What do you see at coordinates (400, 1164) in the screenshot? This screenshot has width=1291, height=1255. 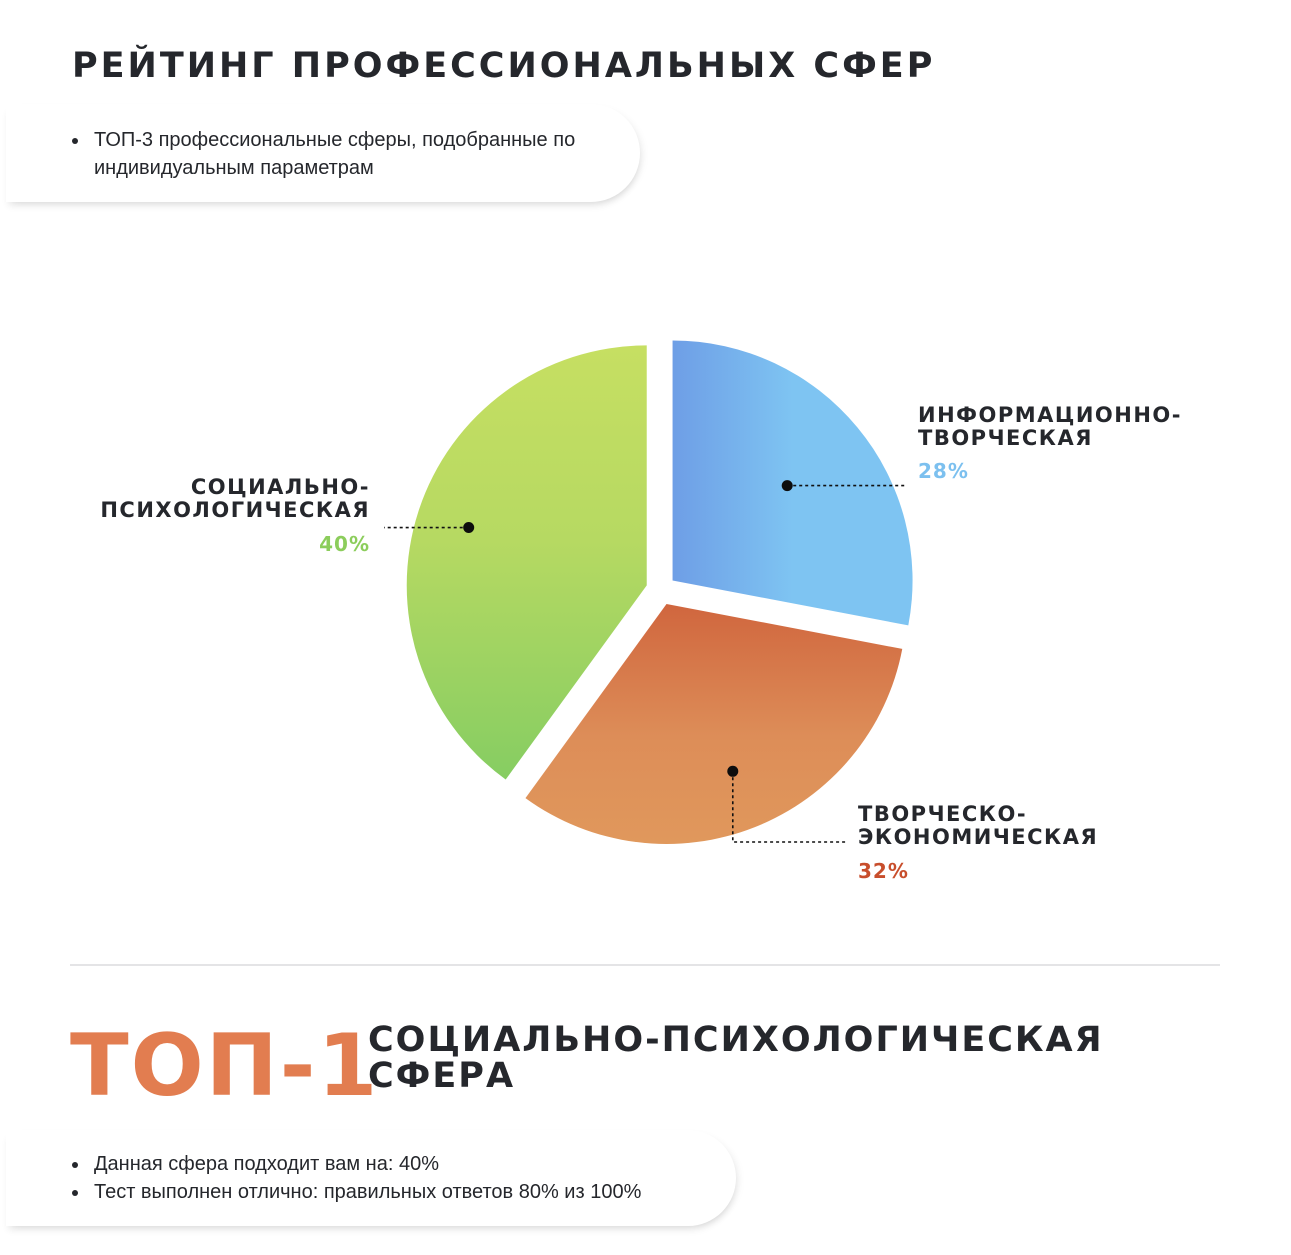 I see `result-bullet-fit: Данная сфера подходит вам на: 40%` at bounding box center [400, 1164].